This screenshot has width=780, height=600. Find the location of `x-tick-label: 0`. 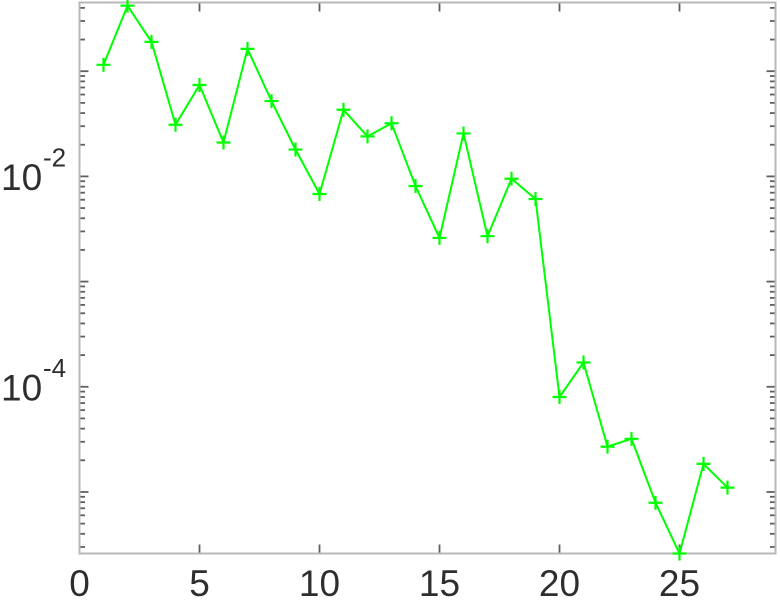

x-tick-label: 0 is located at coordinates (79, 581).